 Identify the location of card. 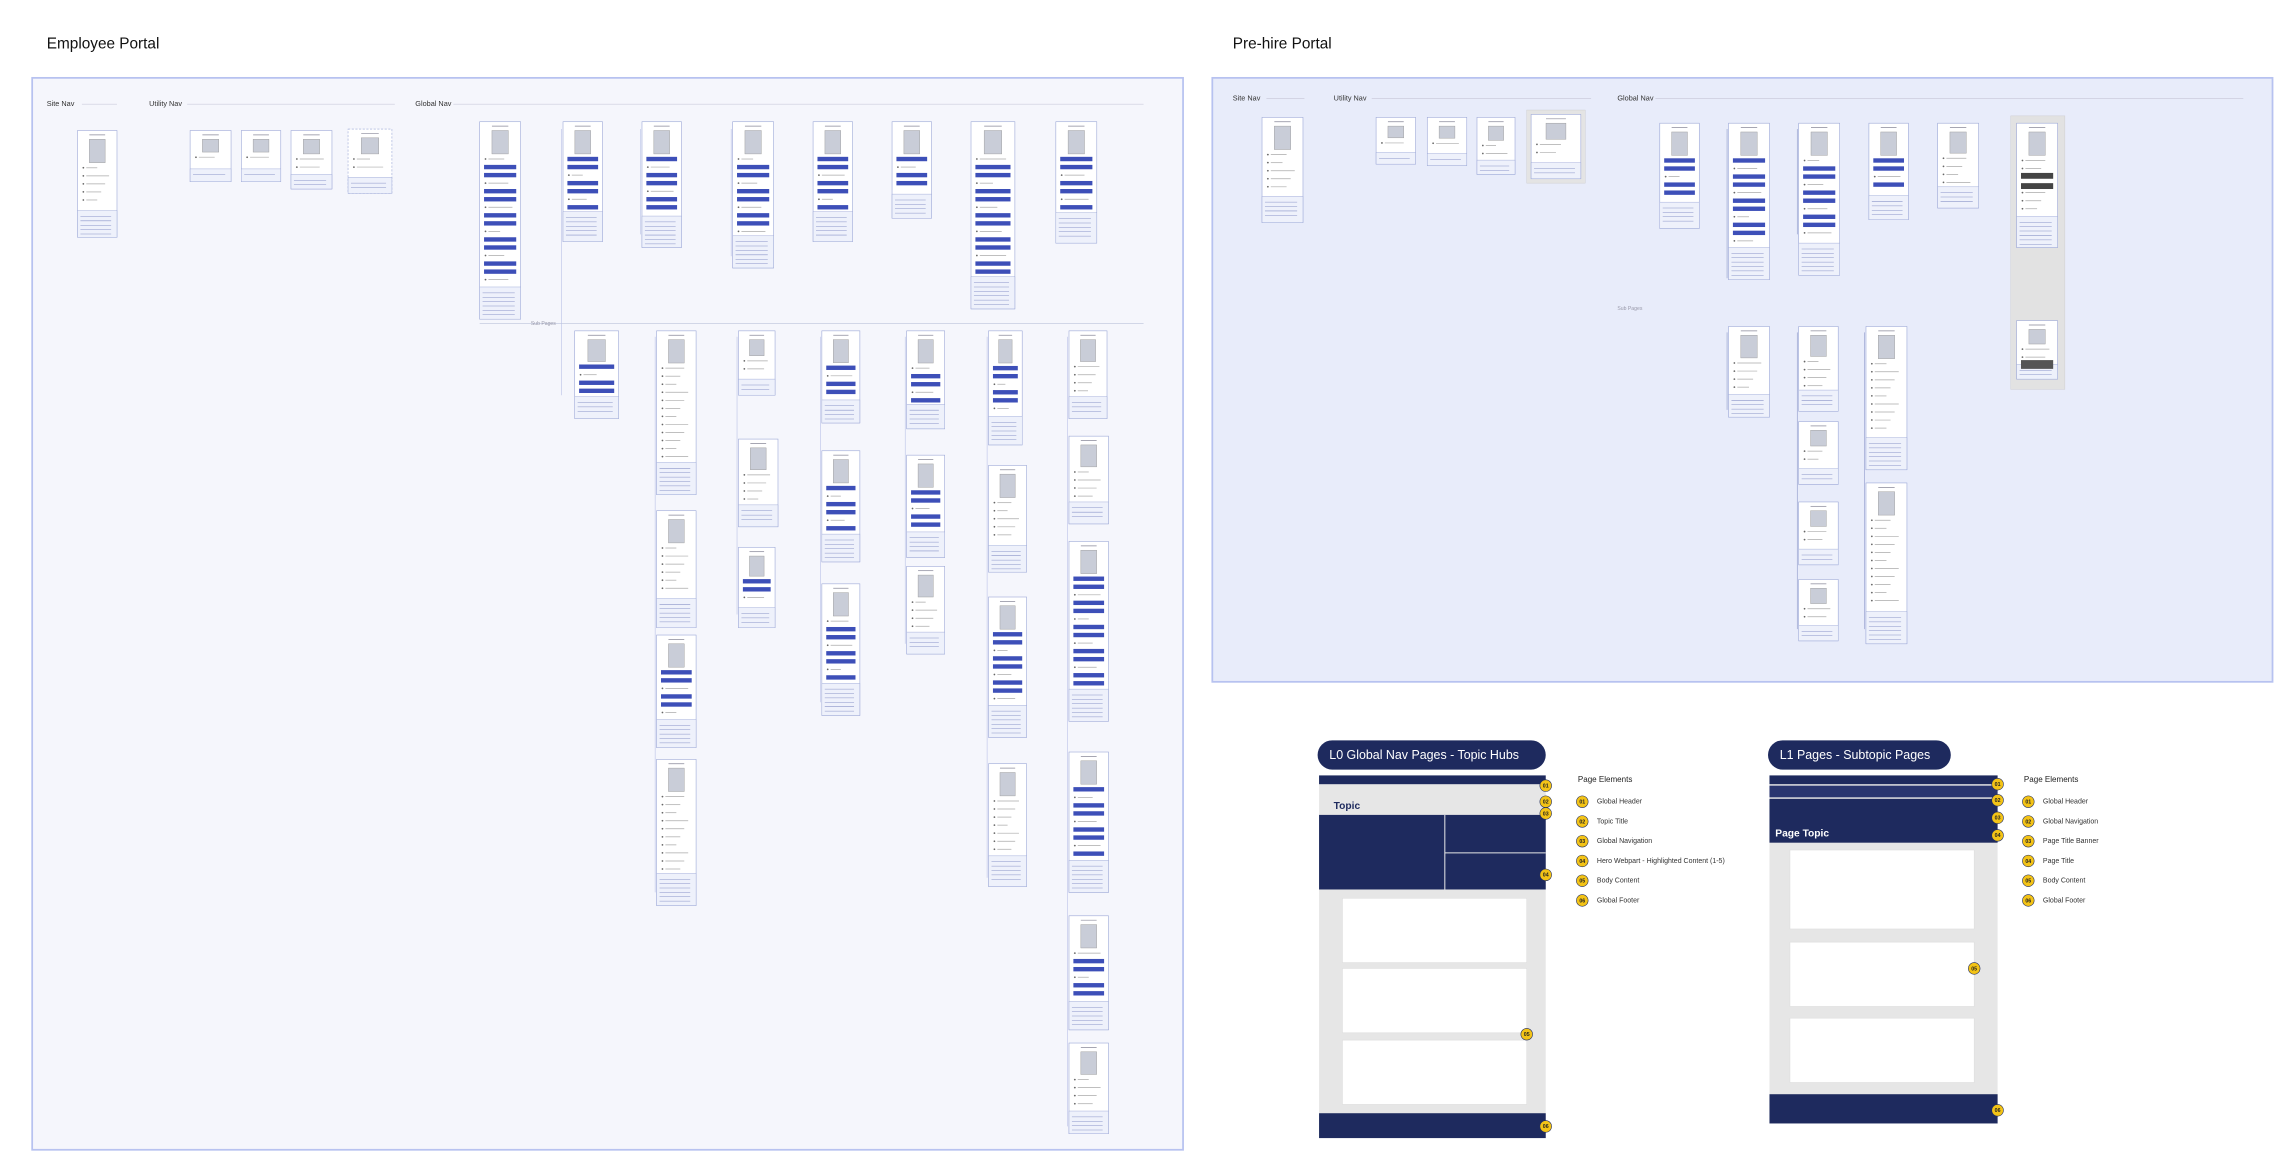
(500, 220).